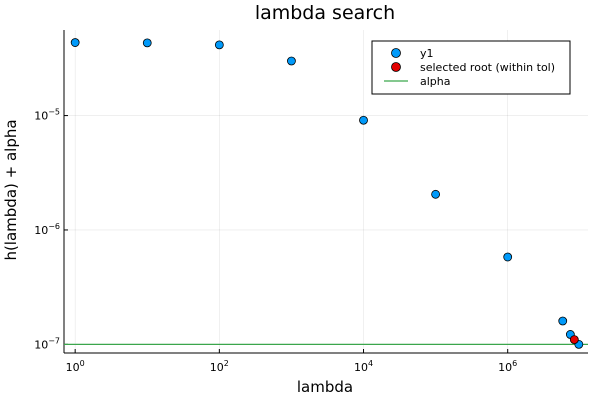 This screenshot has height=400, width=600. What do you see at coordinates (11, 189) in the screenshot?
I see `y-axis-label: h(lambda) + alpha` at bounding box center [11, 189].